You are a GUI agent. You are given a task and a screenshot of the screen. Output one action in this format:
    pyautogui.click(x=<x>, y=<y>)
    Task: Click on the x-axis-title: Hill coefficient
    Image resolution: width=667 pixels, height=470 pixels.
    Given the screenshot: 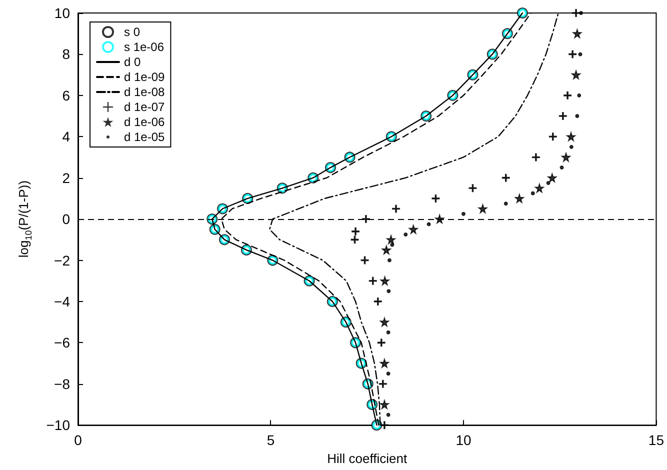 What is the action you would take?
    pyautogui.click(x=367, y=458)
    